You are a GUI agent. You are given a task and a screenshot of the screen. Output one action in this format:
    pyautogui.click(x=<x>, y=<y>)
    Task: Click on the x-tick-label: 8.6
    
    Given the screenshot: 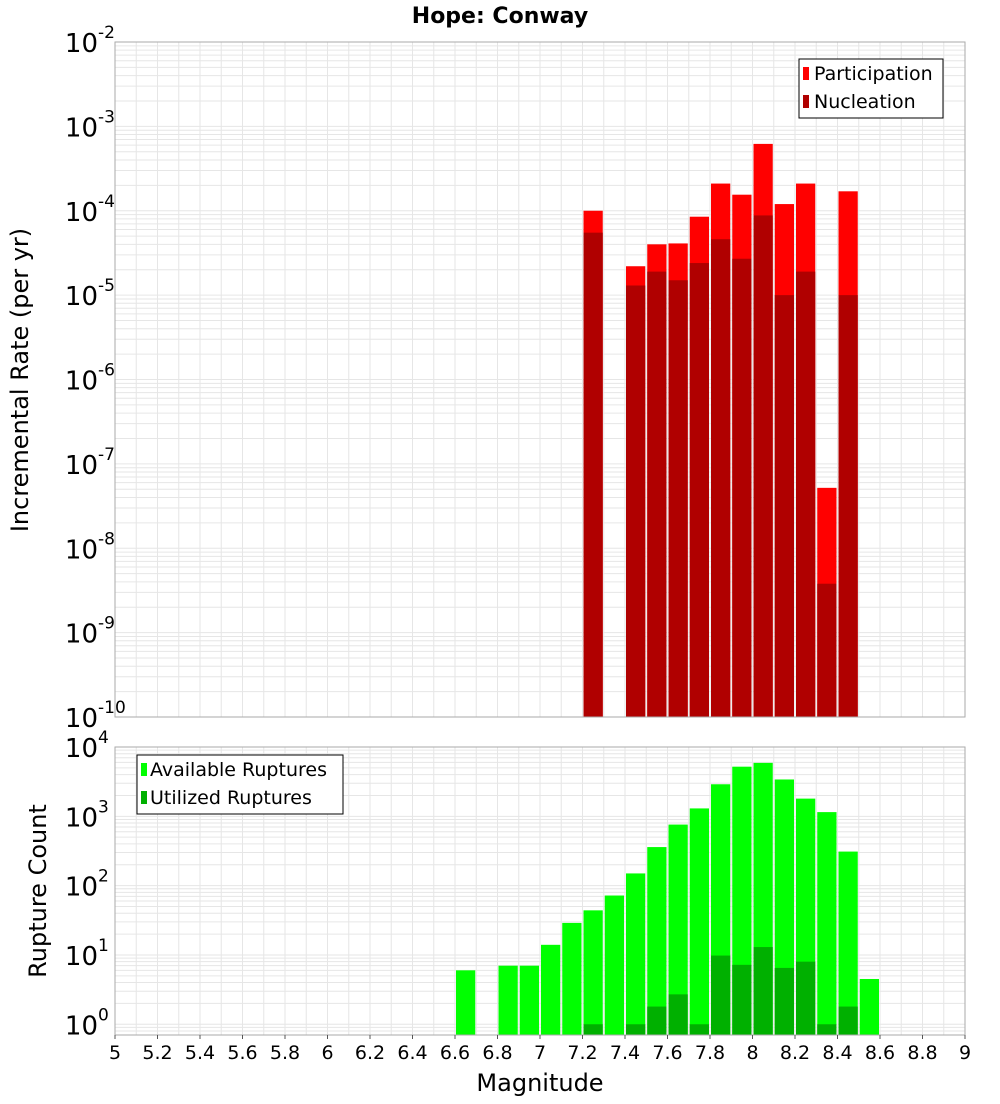 What is the action you would take?
    pyautogui.click(x=880, y=1053)
    